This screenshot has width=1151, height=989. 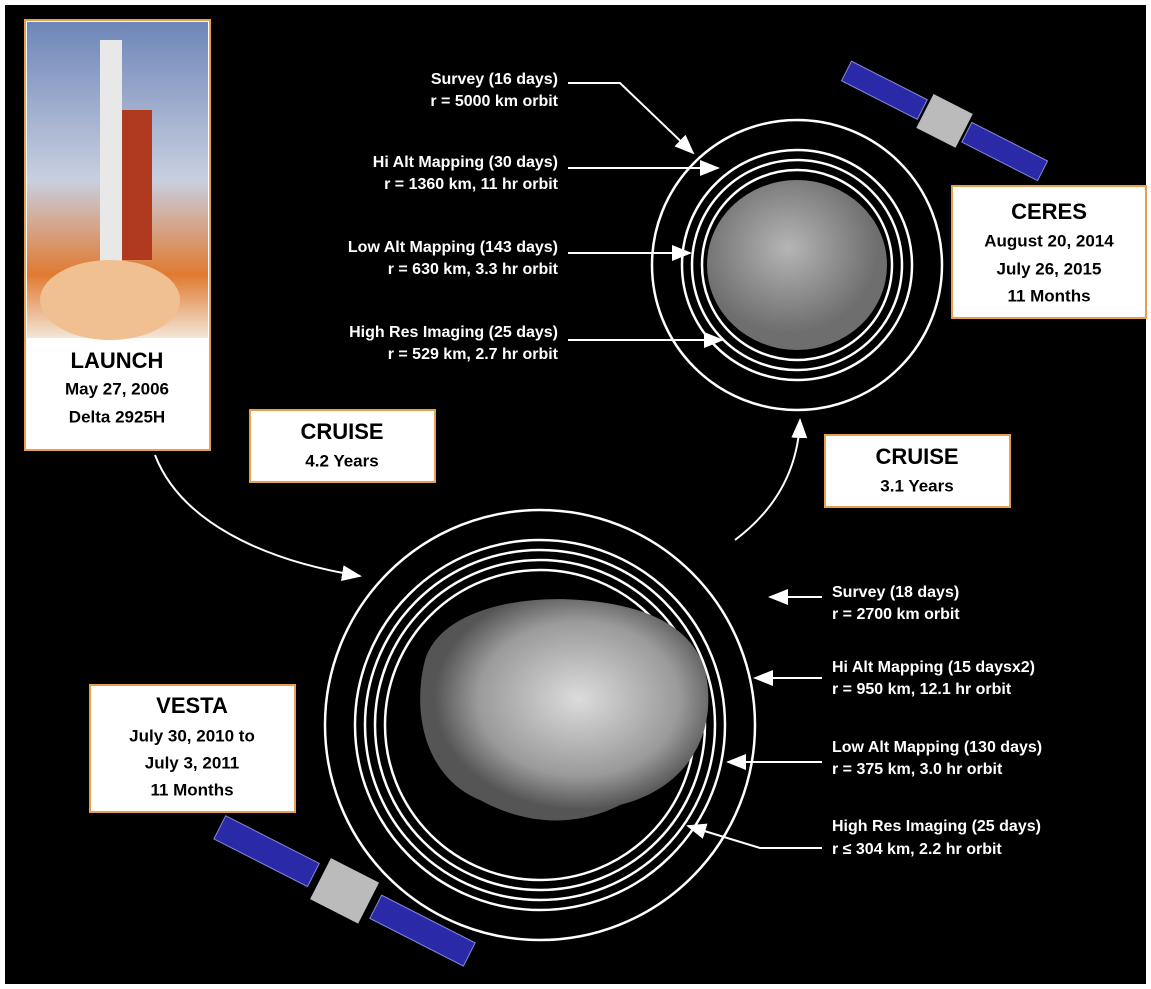 I want to click on orbit-phase: Low Alt Mapping (143 days), so click(x=453, y=247).